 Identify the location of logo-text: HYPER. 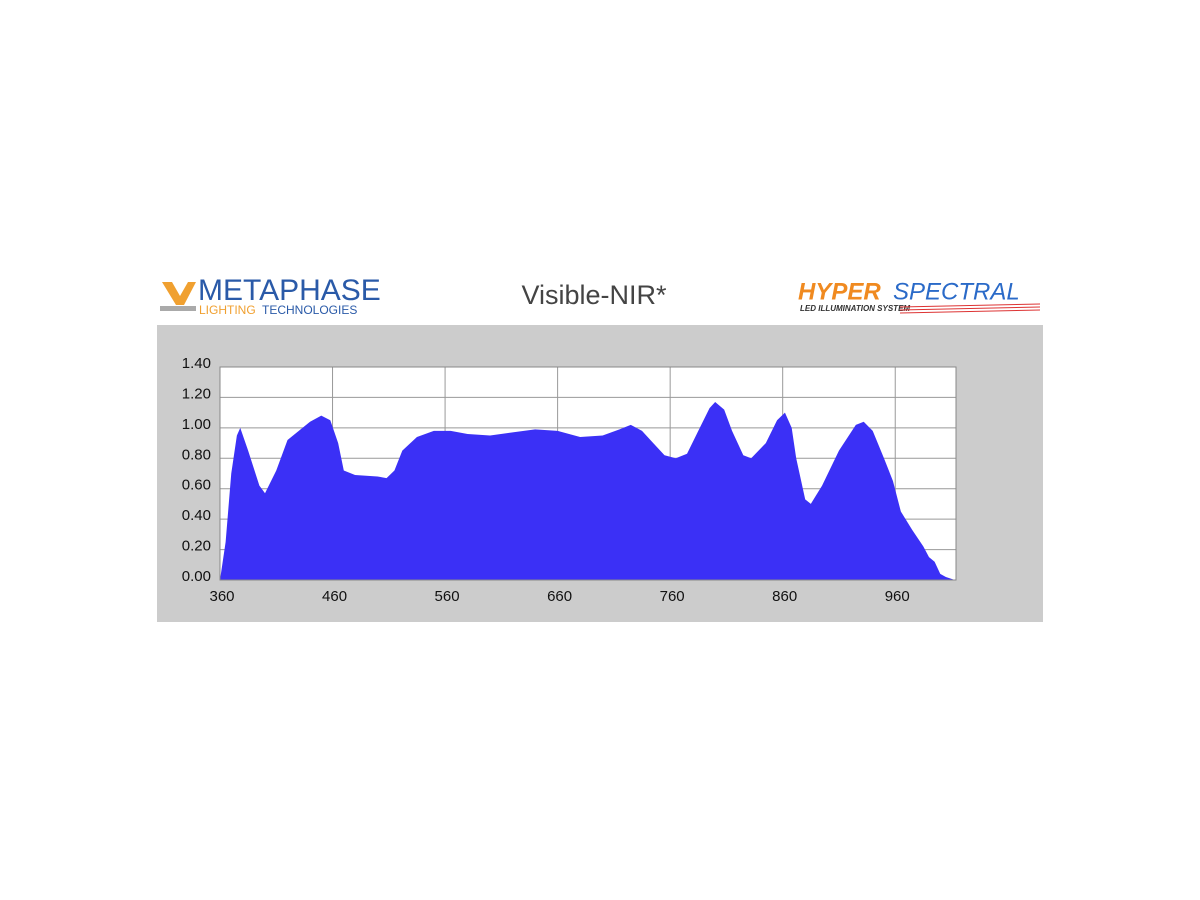
(839, 291).